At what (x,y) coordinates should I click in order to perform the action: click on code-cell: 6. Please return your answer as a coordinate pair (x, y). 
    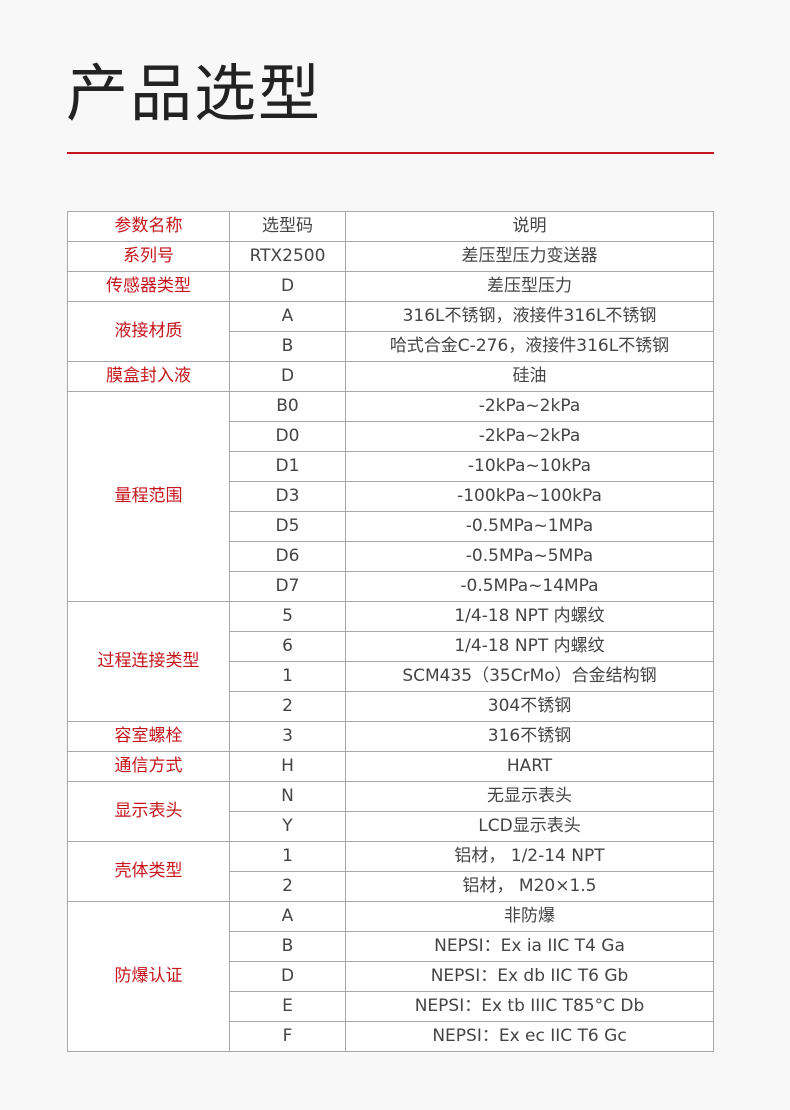
    Looking at the image, I should click on (287, 646).